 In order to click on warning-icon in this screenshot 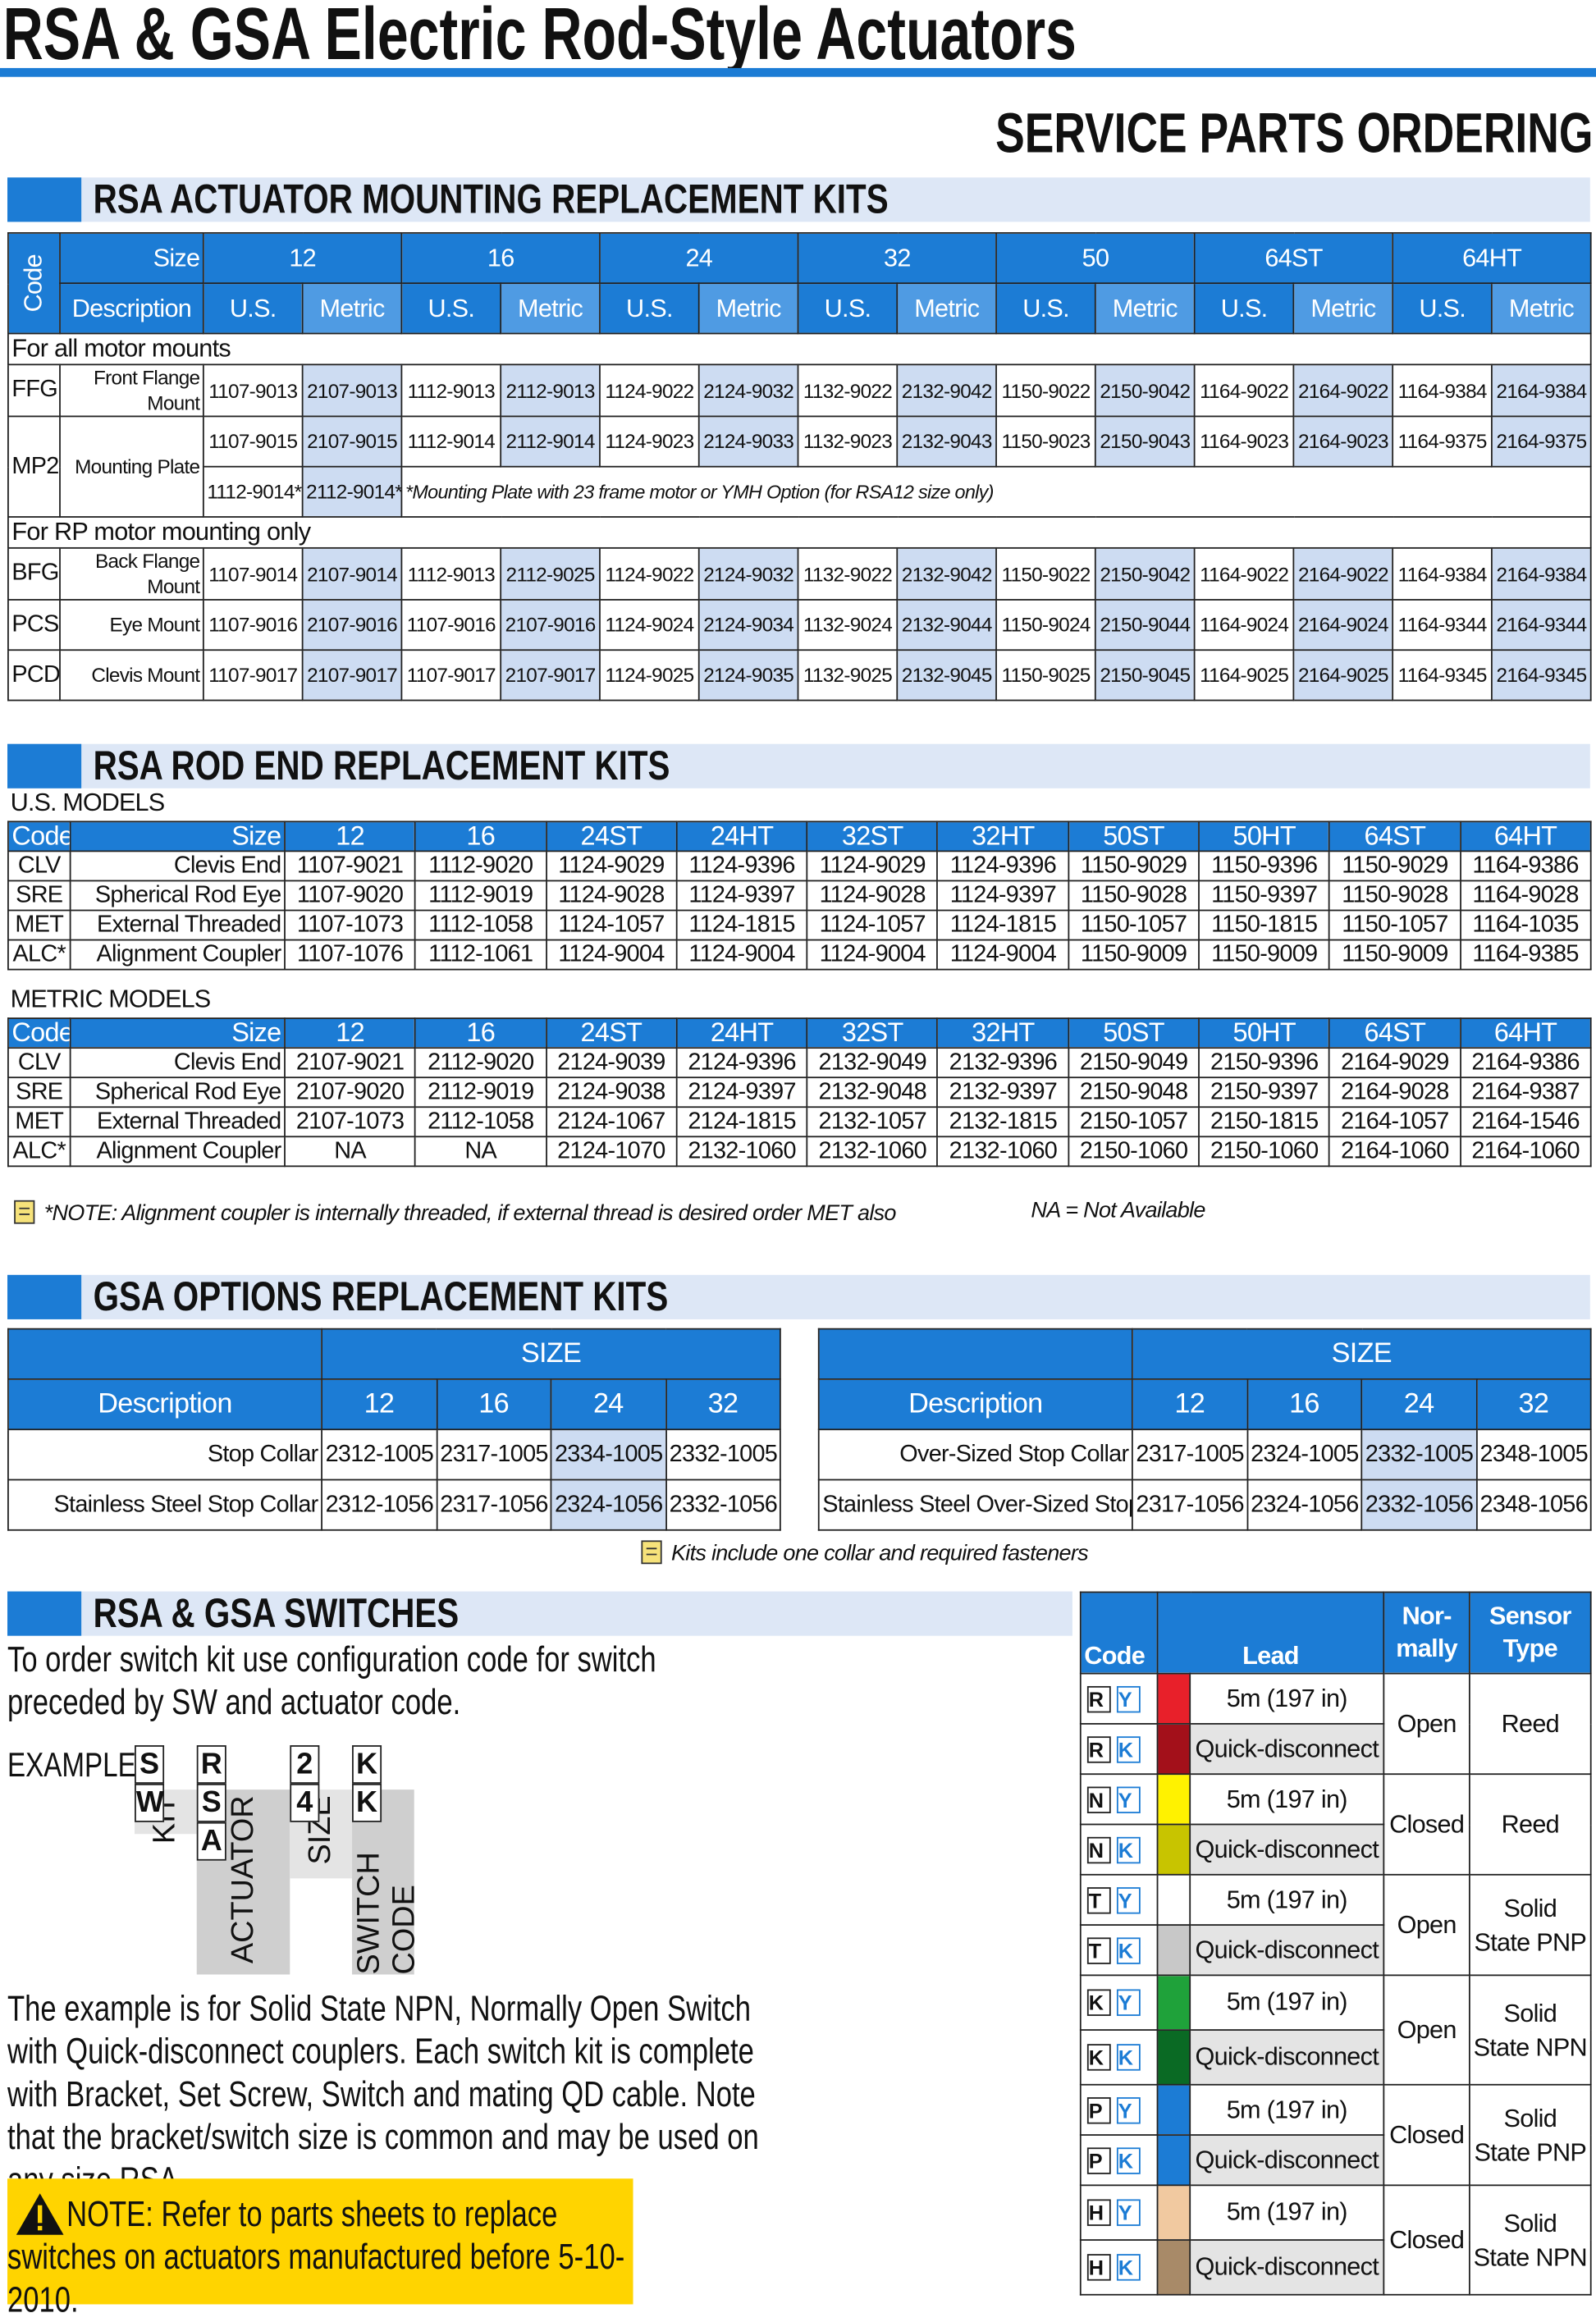, I will do `click(40, 2214)`.